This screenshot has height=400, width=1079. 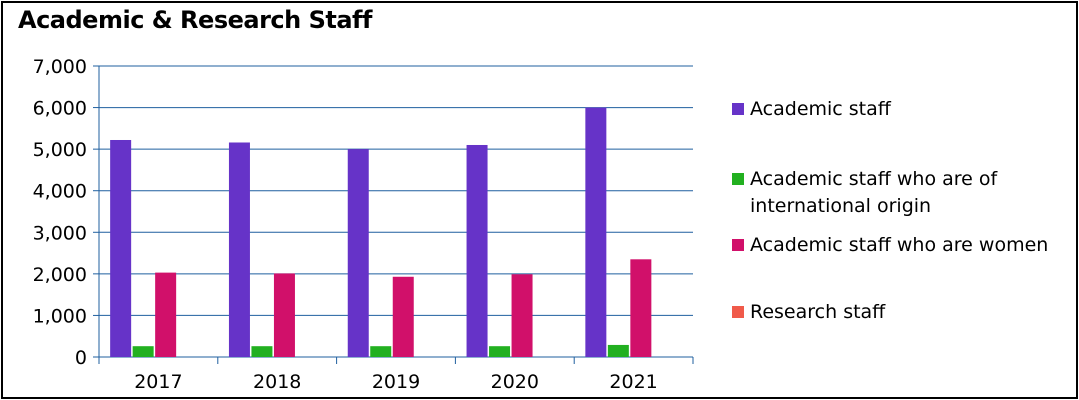 I want to click on y-tick-label: 6,000, so click(x=60, y=109).